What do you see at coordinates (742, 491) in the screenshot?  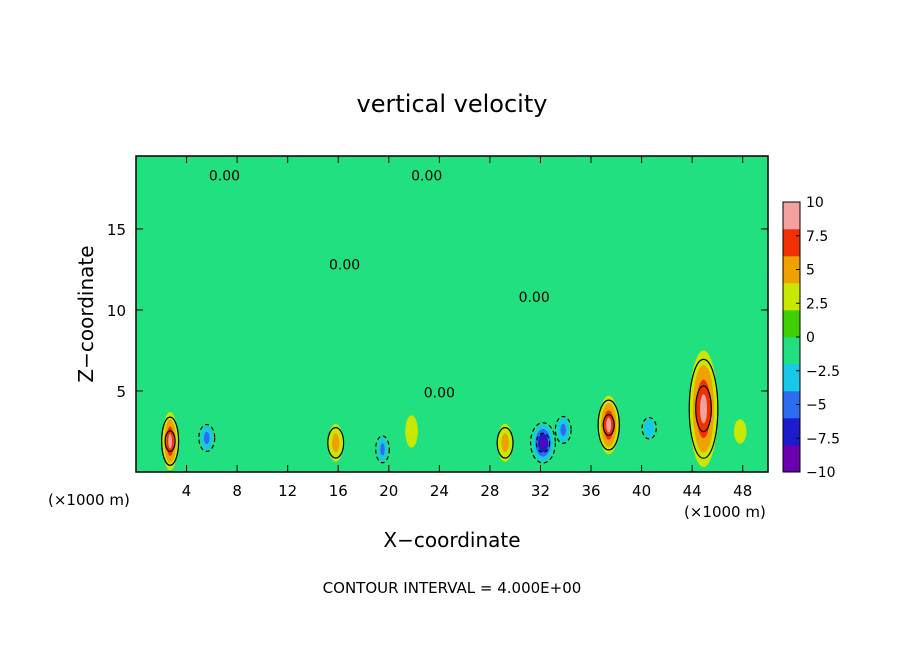 I see `x-tick-label: 48` at bounding box center [742, 491].